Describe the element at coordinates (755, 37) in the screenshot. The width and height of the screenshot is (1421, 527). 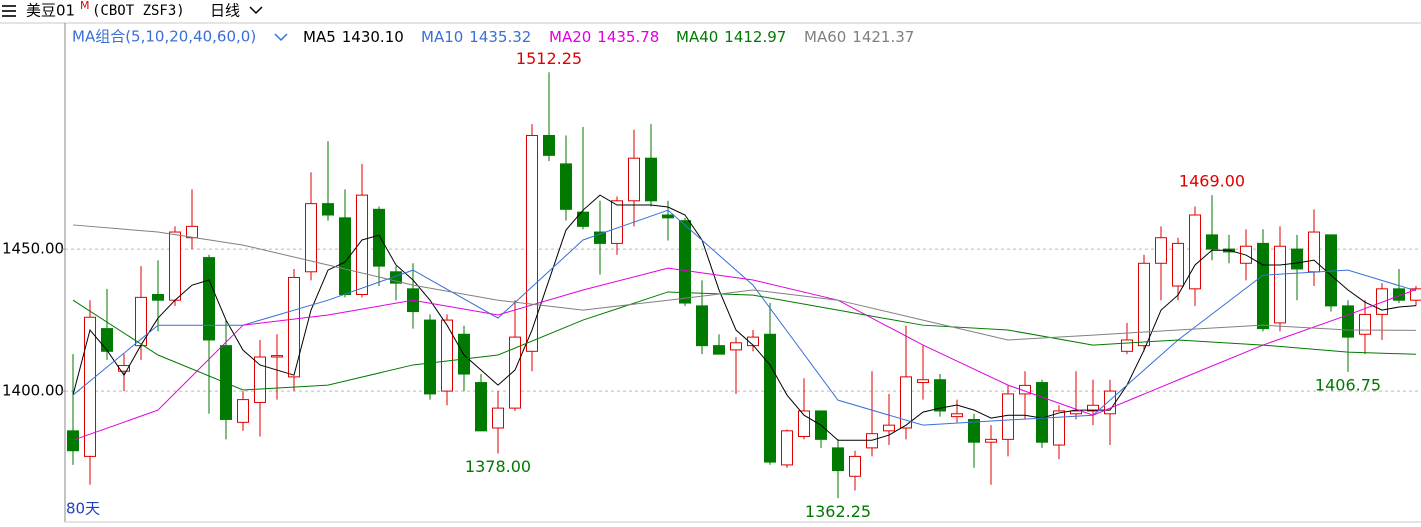
I see `legend-value: 1412.97` at that location.